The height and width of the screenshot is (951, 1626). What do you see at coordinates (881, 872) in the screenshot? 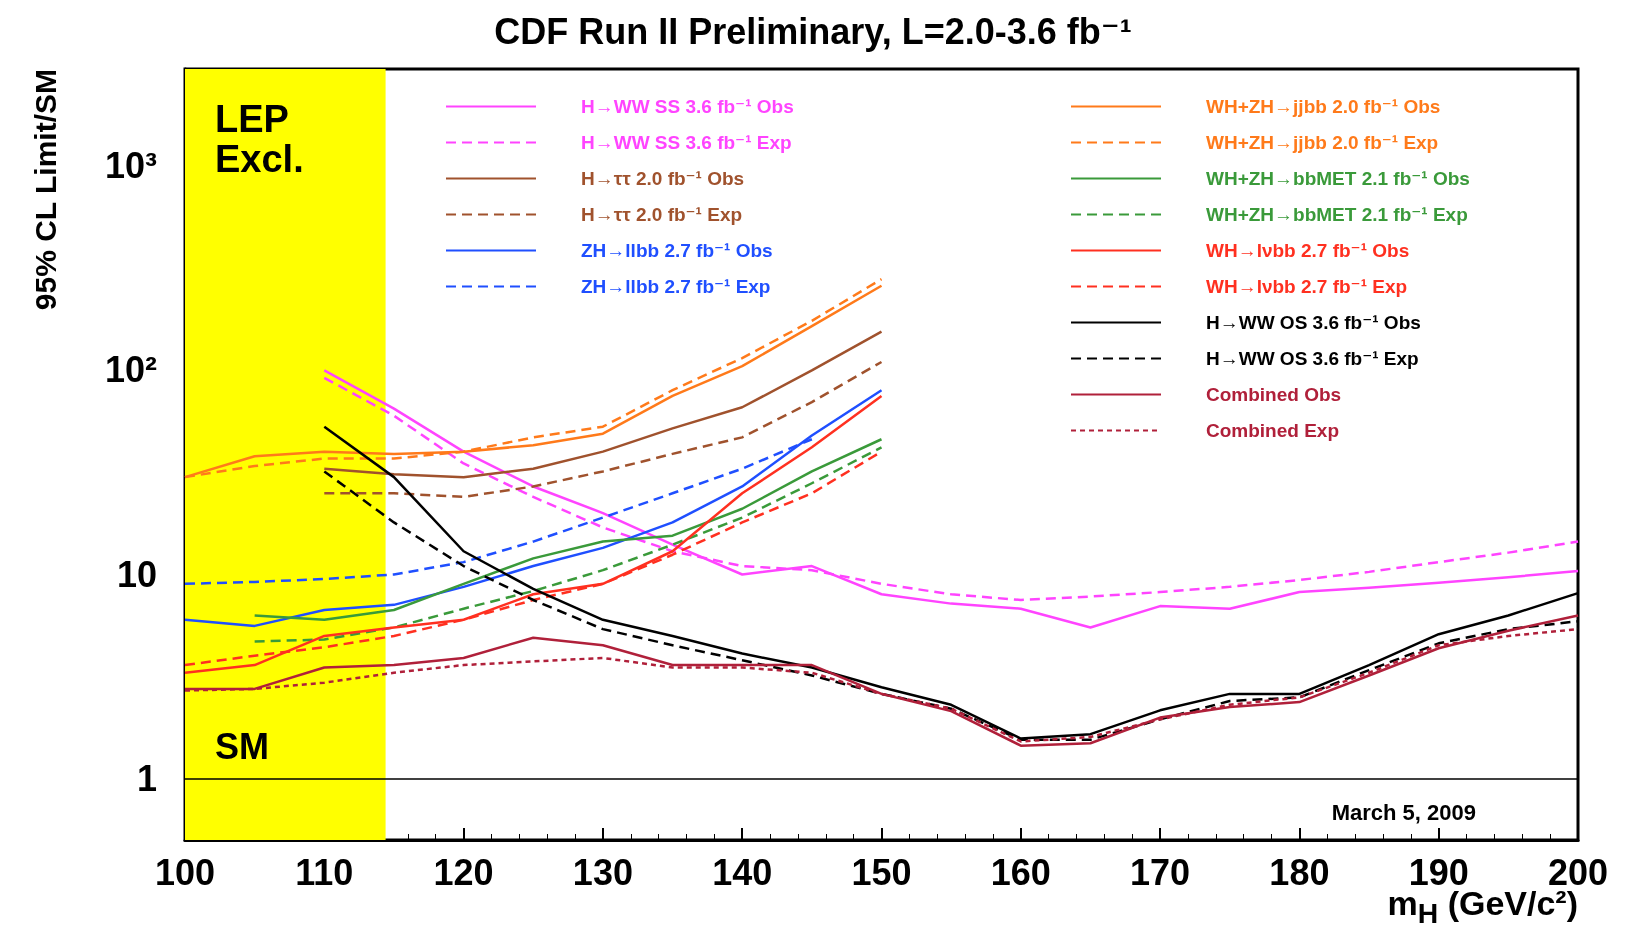
I see `x-tick-label: 150` at bounding box center [881, 872].